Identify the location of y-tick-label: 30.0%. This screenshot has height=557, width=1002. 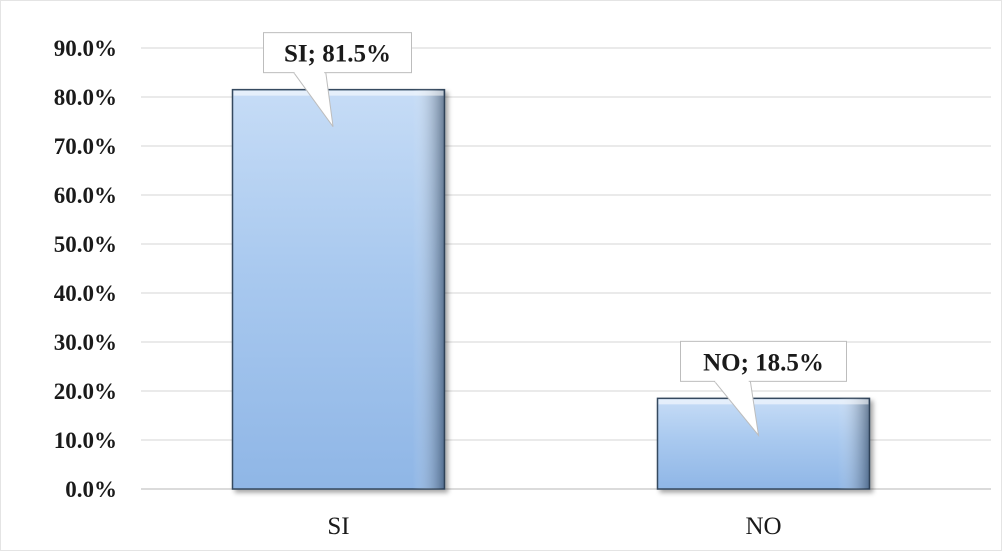
(85, 342).